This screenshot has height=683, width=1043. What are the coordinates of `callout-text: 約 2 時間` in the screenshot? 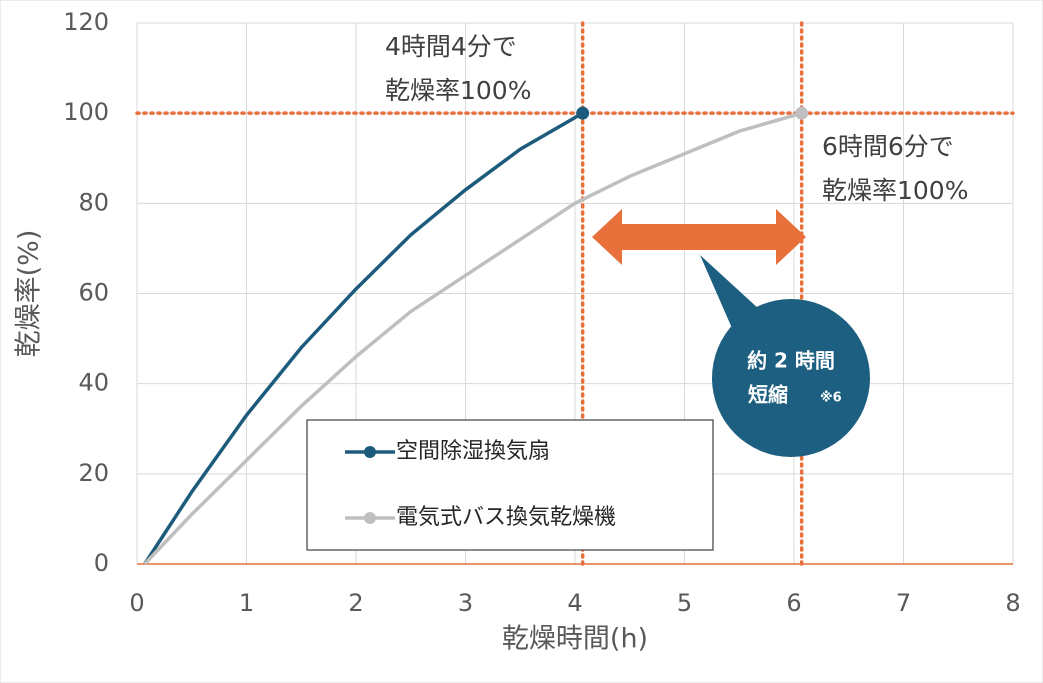 It's located at (791, 361).